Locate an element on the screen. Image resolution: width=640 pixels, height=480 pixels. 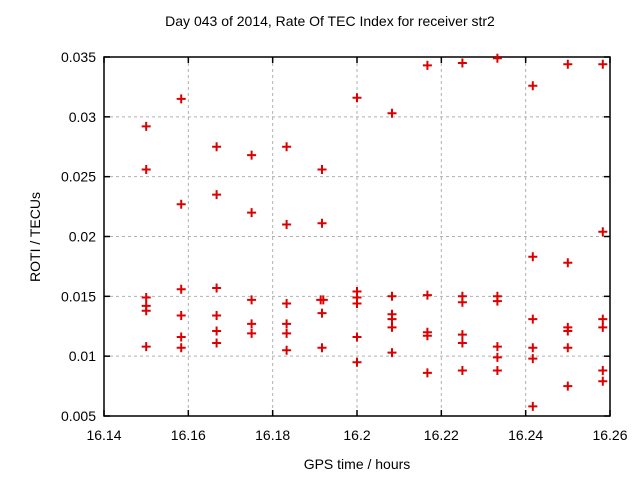
svg-text: 0.005 is located at coordinates (78, 416).